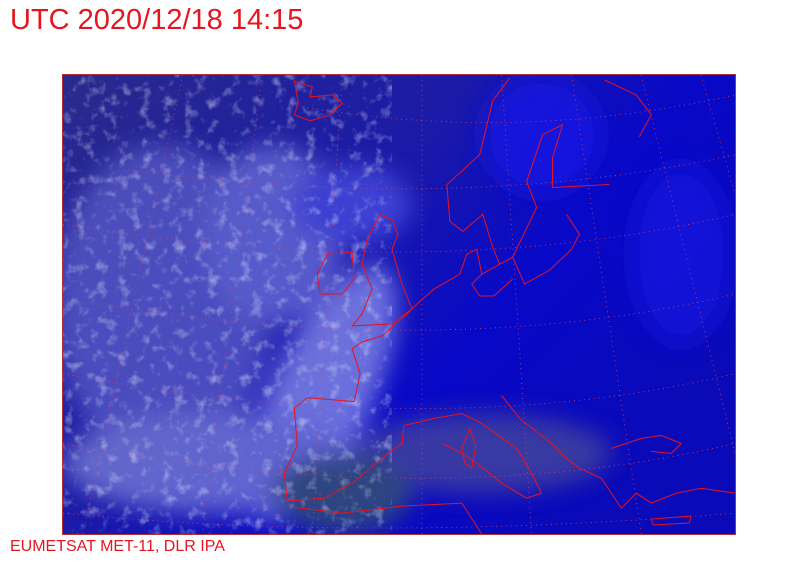  Describe the element at coordinates (657, 471) in the screenshot. I see `coastline-balkans-greece` at that location.